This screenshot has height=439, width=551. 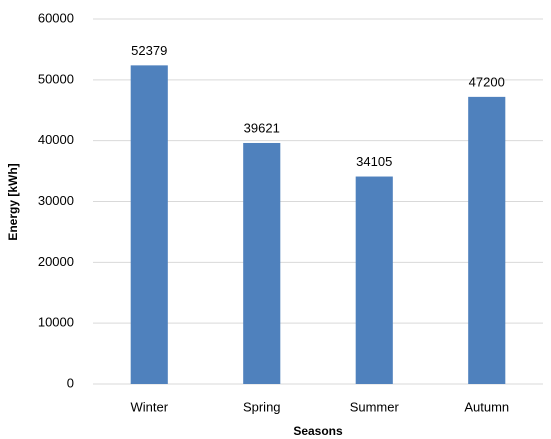 What do you see at coordinates (149, 50) in the screenshot?
I see `data-label: 52379` at bounding box center [149, 50].